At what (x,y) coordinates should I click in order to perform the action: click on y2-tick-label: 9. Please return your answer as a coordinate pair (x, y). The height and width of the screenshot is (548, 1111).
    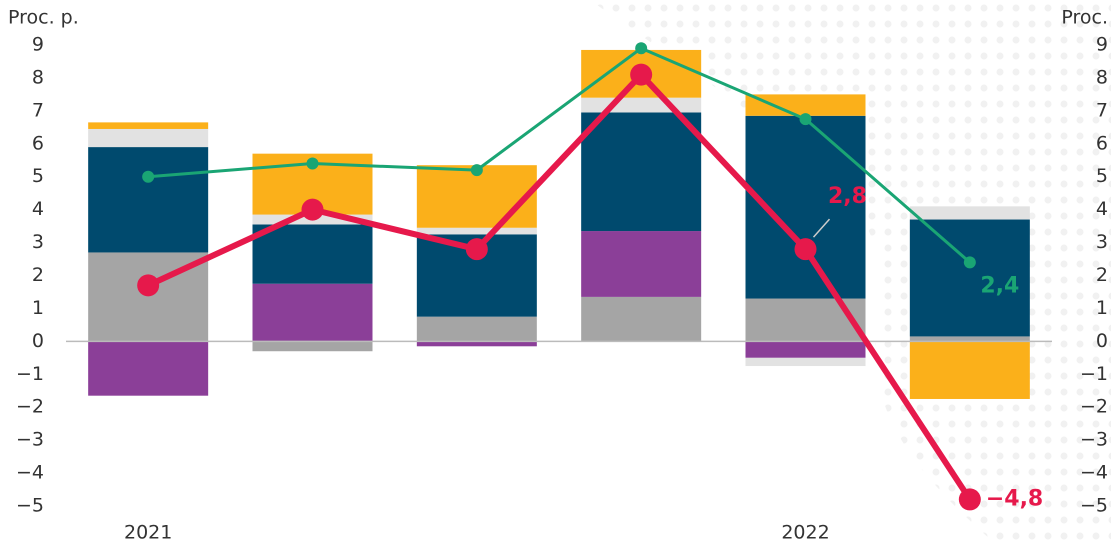
    Looking at the image, I should click on (1102, 45).